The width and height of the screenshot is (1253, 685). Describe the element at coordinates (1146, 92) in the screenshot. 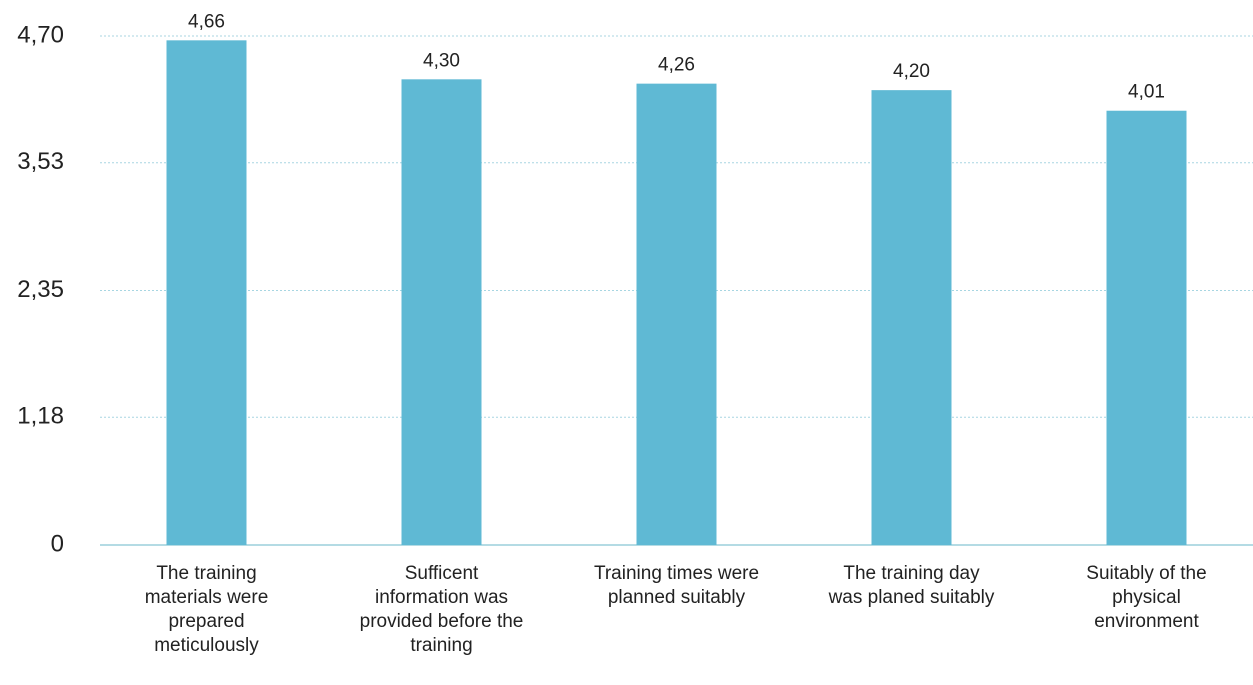

I see `value-label: 4,01` at that location.